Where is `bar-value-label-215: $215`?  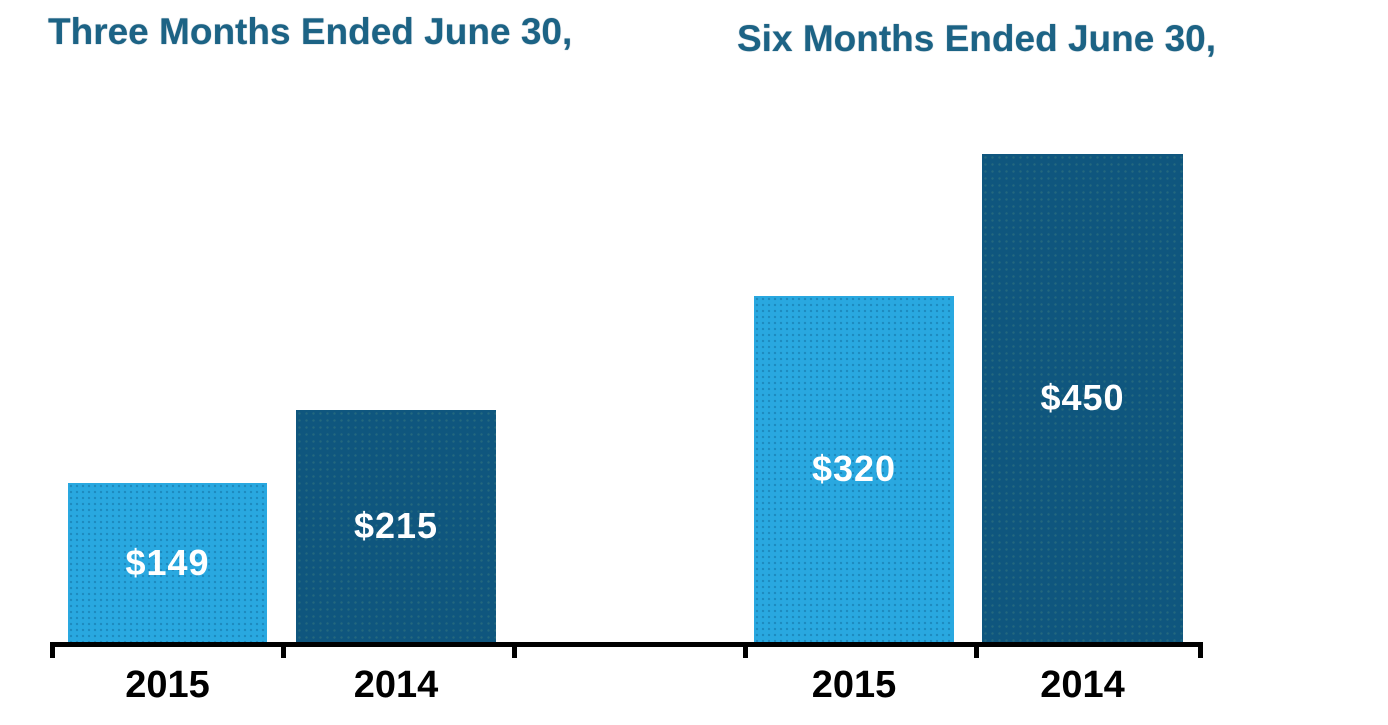 bar-value-label-215: $215 is located at coordinates (396, 525).